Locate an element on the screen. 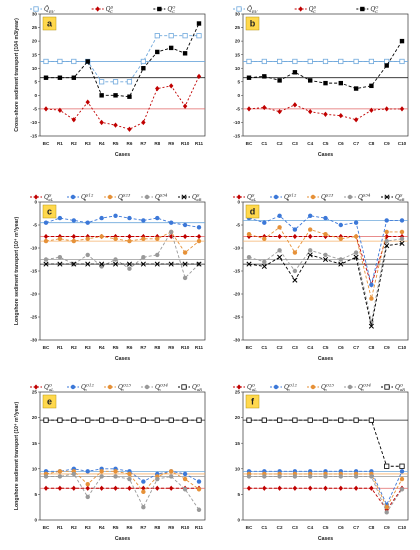 The width and height of the screenshot is (420, 550). legend: QS aL QS12 n QS23 n QS34 n QS aR is located at coordinates (116, 198).